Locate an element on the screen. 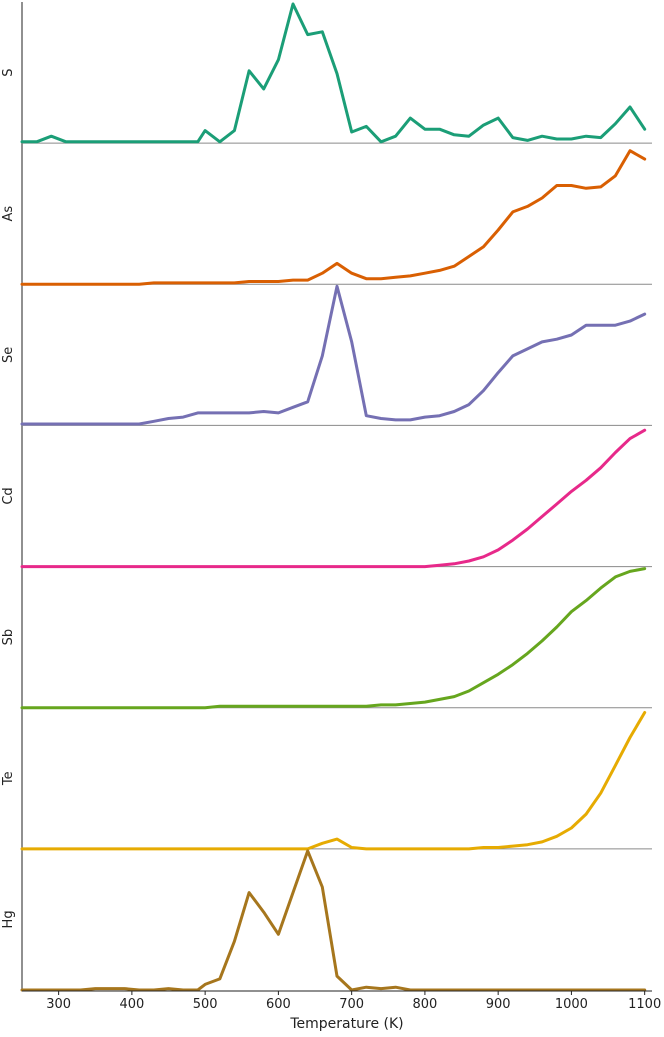  series-label-hg: Hg is located at coordinates (8, 919).